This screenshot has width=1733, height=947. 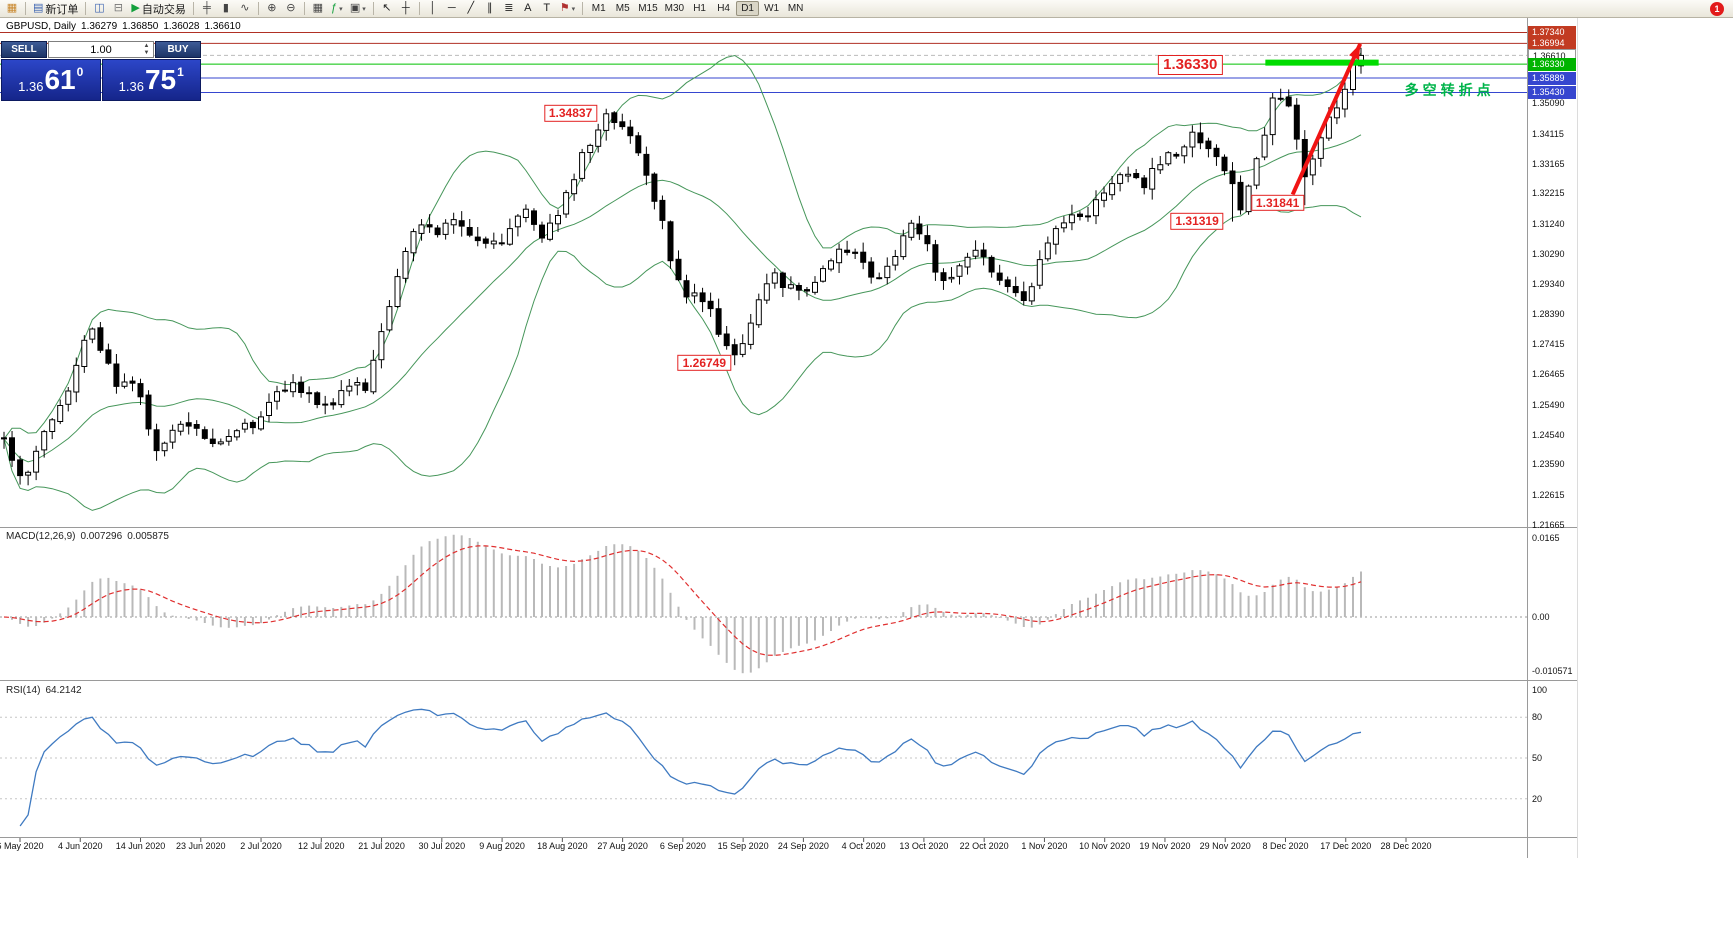 I want to click on macd-indicator-label: MACD(12,26,9) 0.007296 0.005875, so click(x=90, y=536).